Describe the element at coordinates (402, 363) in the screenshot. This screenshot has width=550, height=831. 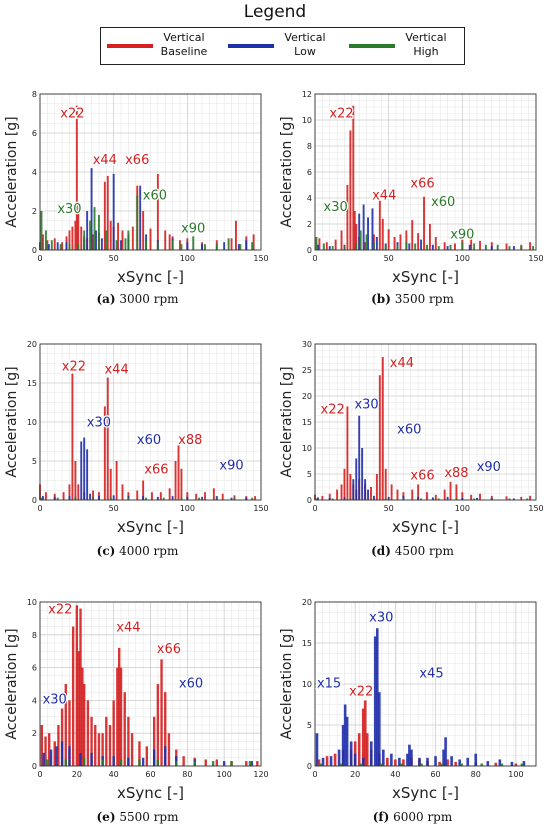
I see `annotation-x44: x44` at that location.